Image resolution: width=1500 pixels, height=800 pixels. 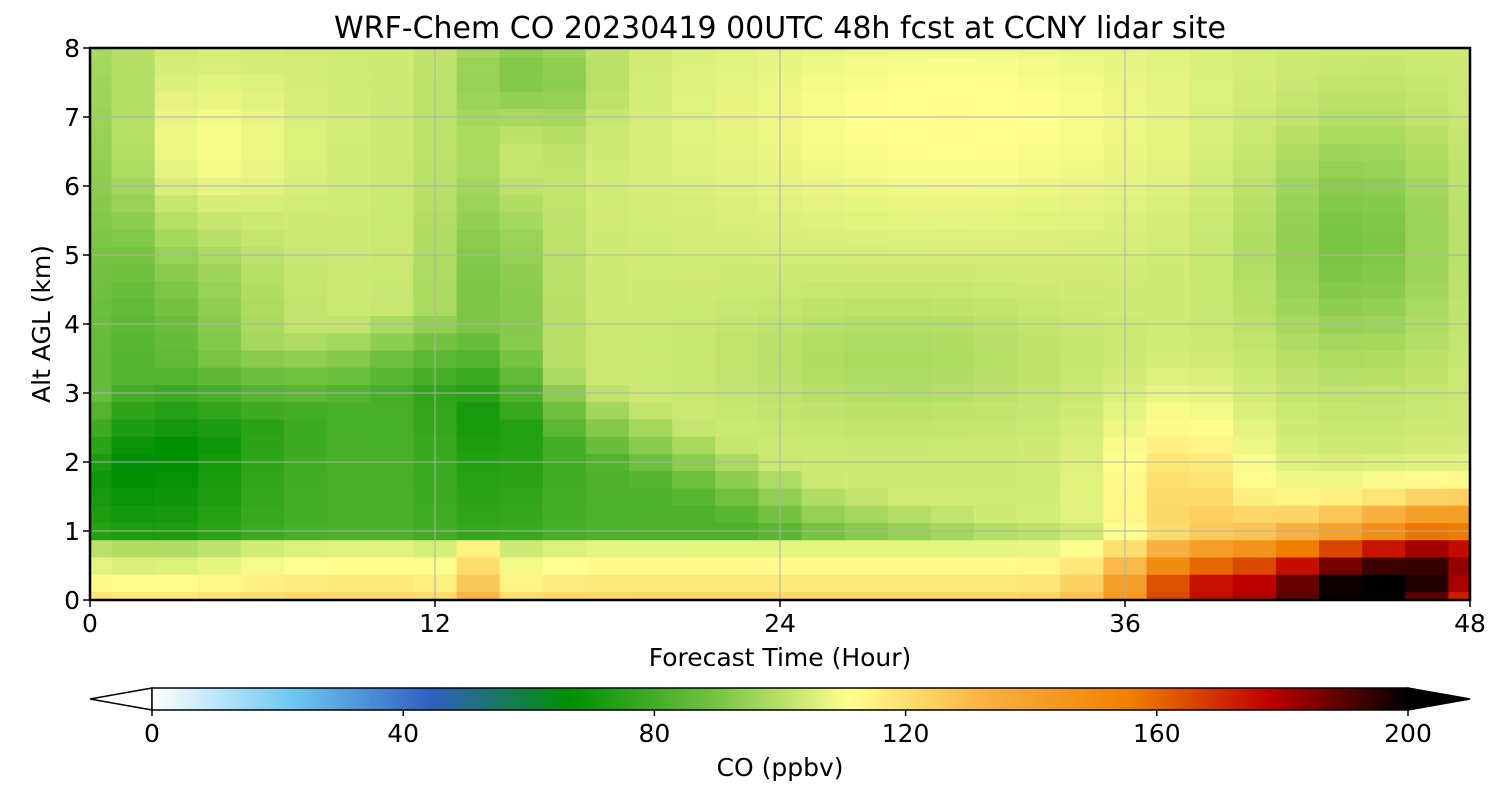 What do you see at coordinates (780, 657) in the screenshot?
I see `x-axis-label: Forecast Time (Hour)` at bounding box center [780, 657].